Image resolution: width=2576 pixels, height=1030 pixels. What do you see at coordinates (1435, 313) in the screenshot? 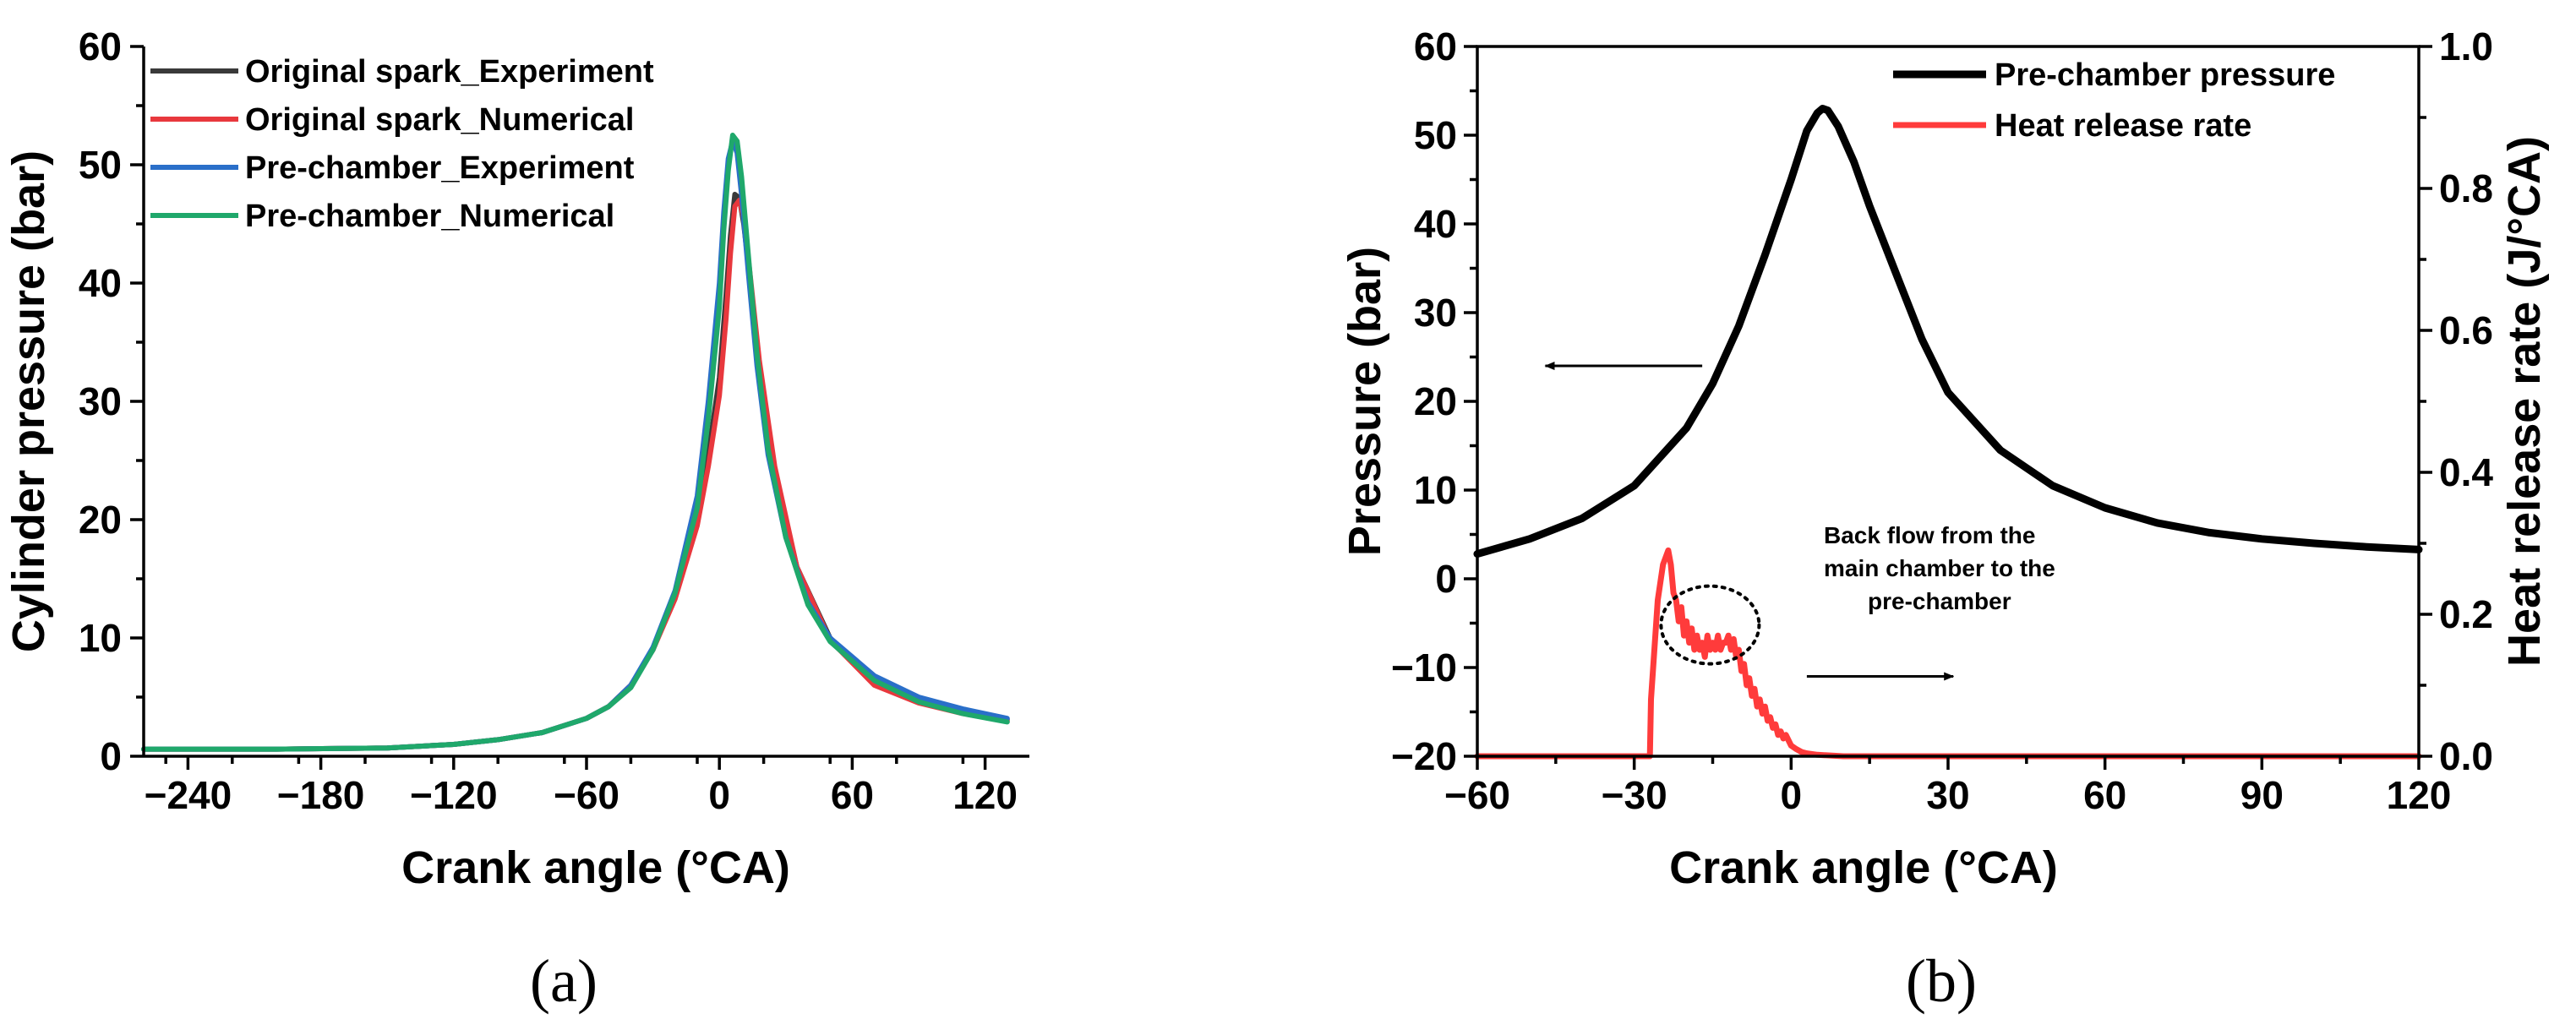
I see `chart-b-y-tick-label: 30` at bounding box center [1435, 313].